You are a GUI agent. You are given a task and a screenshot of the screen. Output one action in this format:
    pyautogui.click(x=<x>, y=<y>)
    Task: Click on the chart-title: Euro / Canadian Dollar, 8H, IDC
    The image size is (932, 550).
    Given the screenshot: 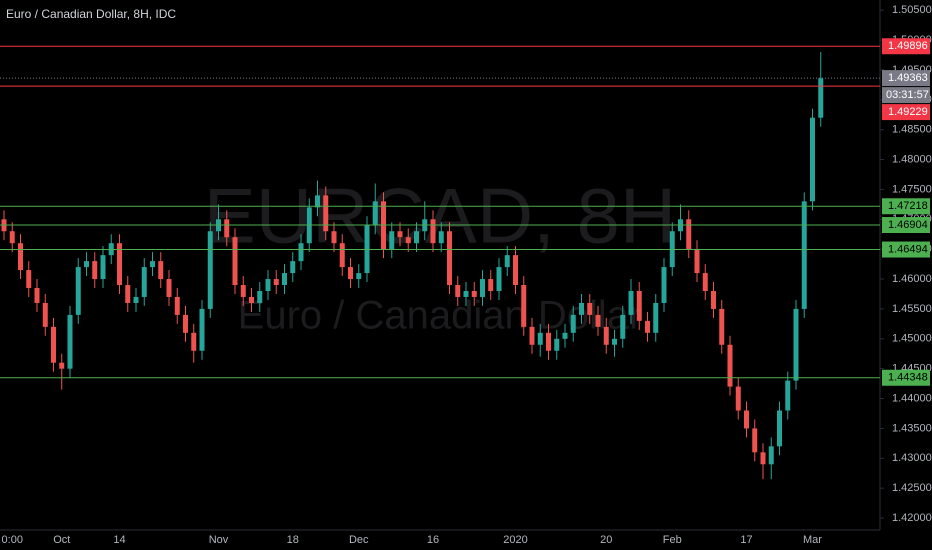 What is the action you would take?
    pyautogui.click(x=91, y=14)
    